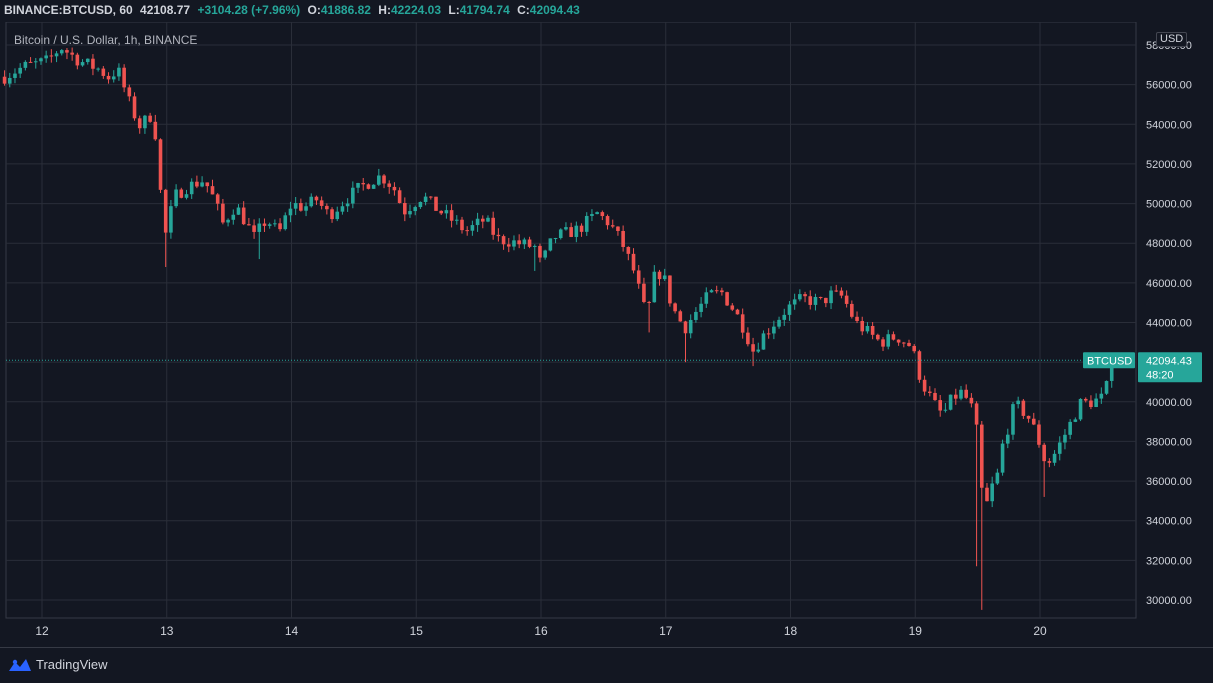 The width and height of the screenshot is (1213, 683). I want to click on currency-unit-button: USD, so click(1172, 39).